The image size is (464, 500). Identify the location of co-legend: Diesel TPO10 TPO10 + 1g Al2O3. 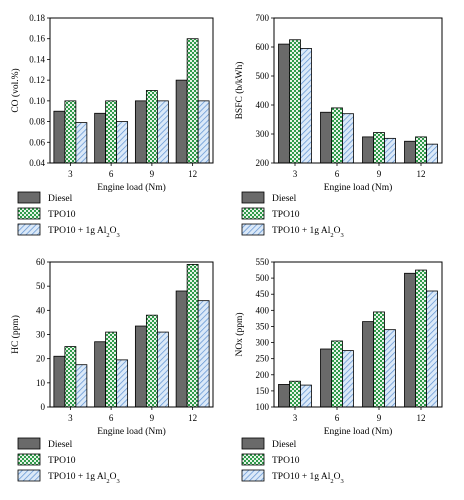
(68, 215).